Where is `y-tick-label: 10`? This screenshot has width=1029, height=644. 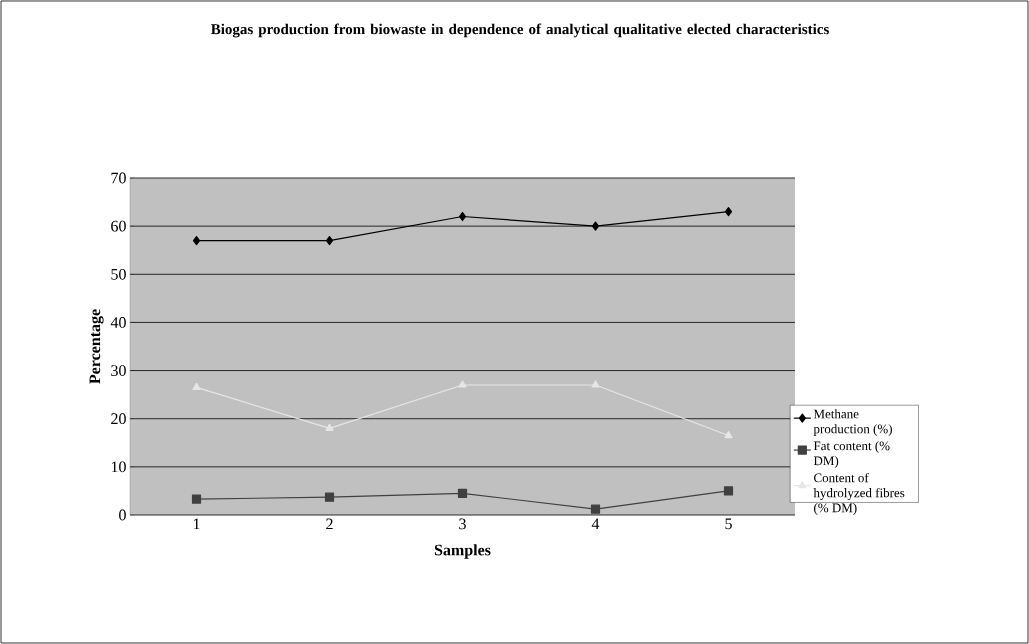 y-tick-label: 10 is located at coordinates (118, 467).